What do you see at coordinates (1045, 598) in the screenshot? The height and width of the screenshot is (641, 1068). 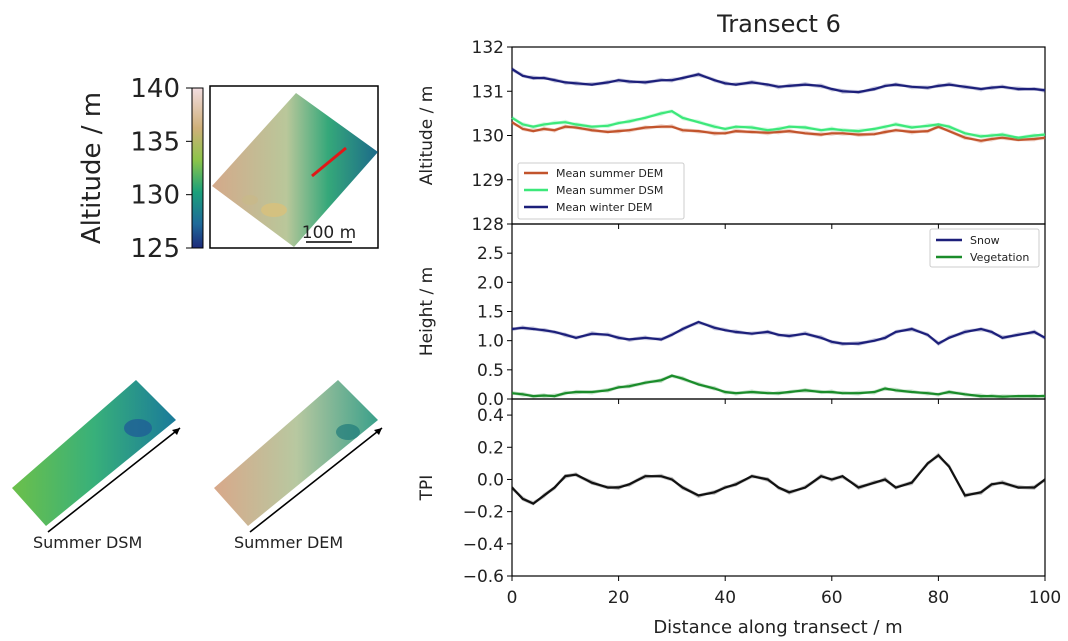 I see `x-tick-label: 100` at bounding box center [1045, 598].